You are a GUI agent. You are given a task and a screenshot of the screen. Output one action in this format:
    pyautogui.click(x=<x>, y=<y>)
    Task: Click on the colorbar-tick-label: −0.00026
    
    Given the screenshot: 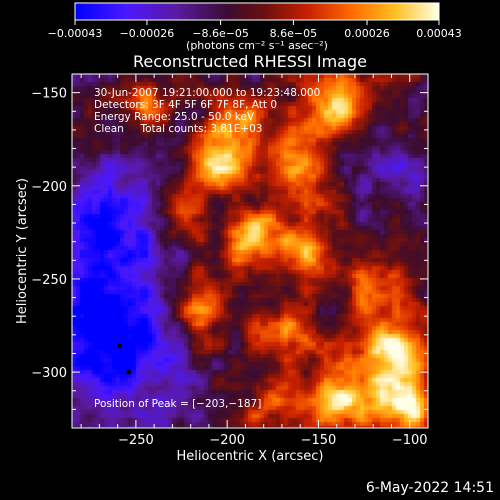 What is the action you would take?
    pyautogui.click(x=147, y=33)
    